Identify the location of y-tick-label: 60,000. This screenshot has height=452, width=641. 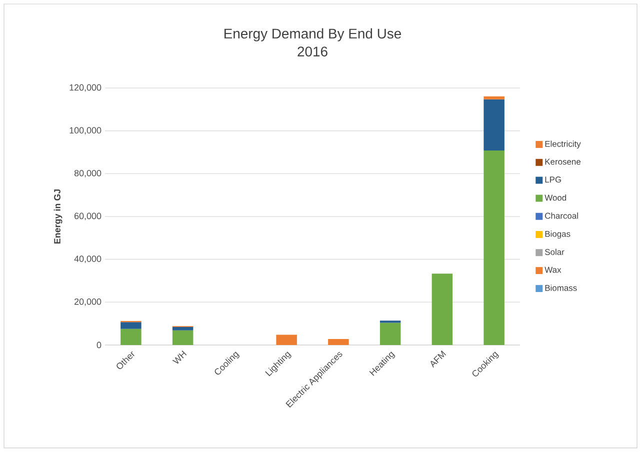
(88, 216).